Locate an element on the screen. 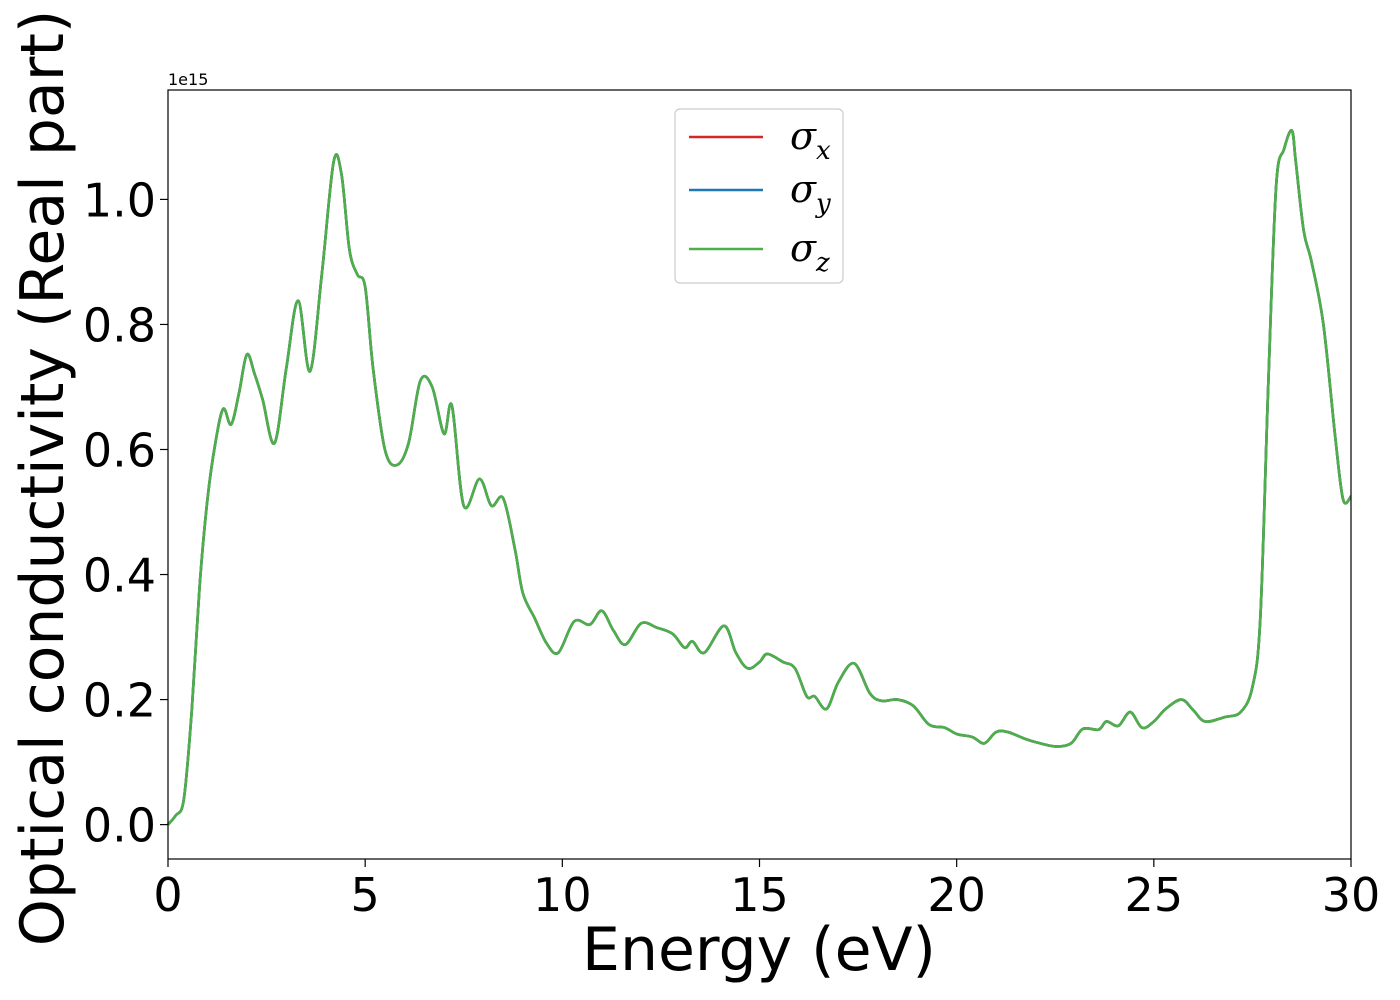 The image size is (1400, 1000). x-tick-label: 20 is located at coordinates (956, 895).